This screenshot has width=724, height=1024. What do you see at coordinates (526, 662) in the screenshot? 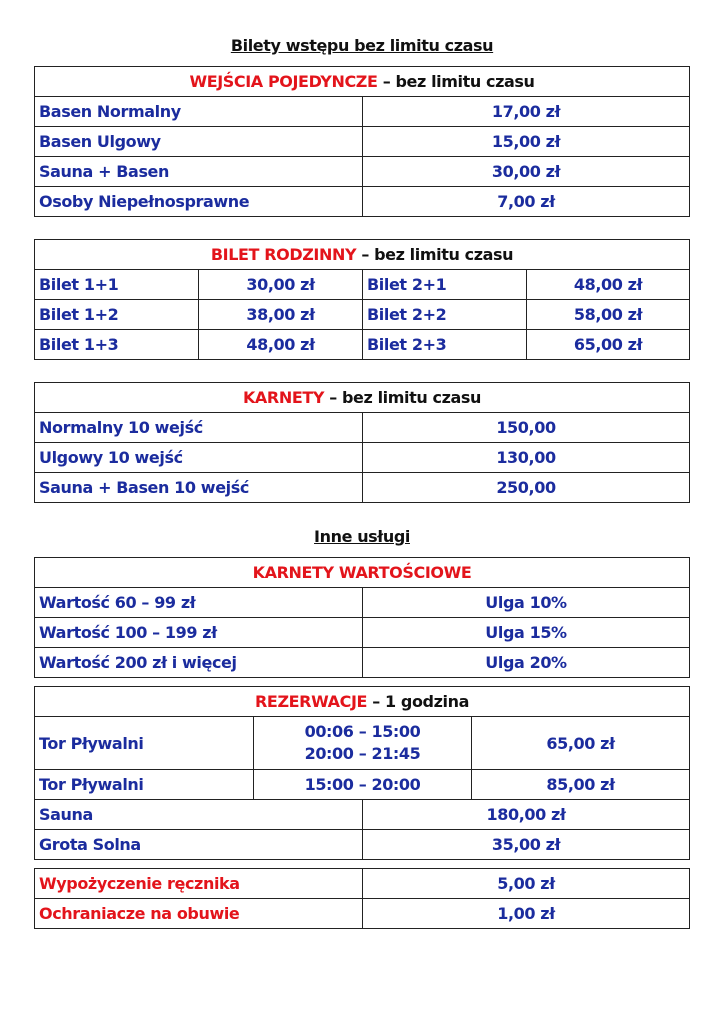
I see `row-price: Ulga 20%` at bounding box center [526, 662].